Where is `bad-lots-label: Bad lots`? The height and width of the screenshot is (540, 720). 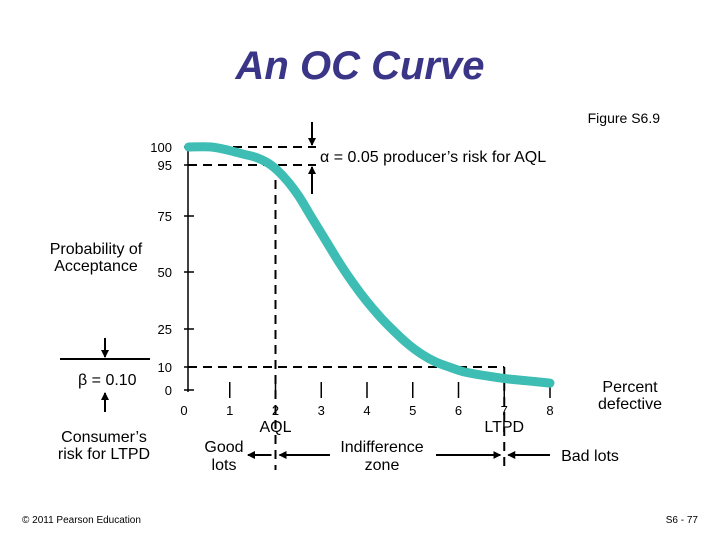
bad-lots-label: Bad lots is located at coordinates (590, 456).